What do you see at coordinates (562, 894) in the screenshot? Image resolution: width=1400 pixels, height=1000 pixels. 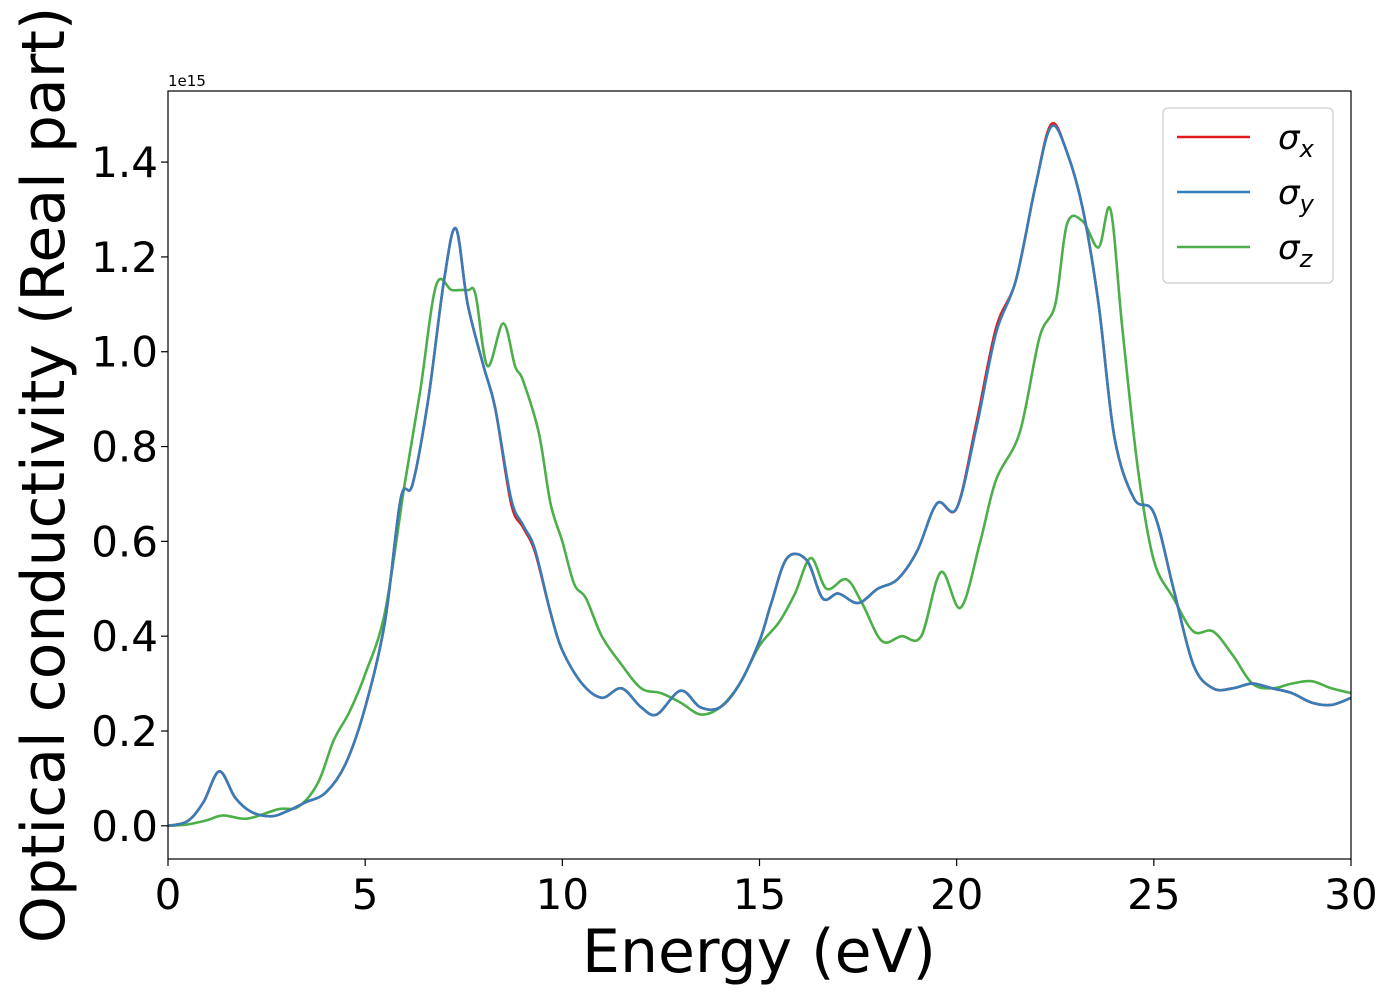 I see `x-tick-label: 10` at bounding box center [562, 894].